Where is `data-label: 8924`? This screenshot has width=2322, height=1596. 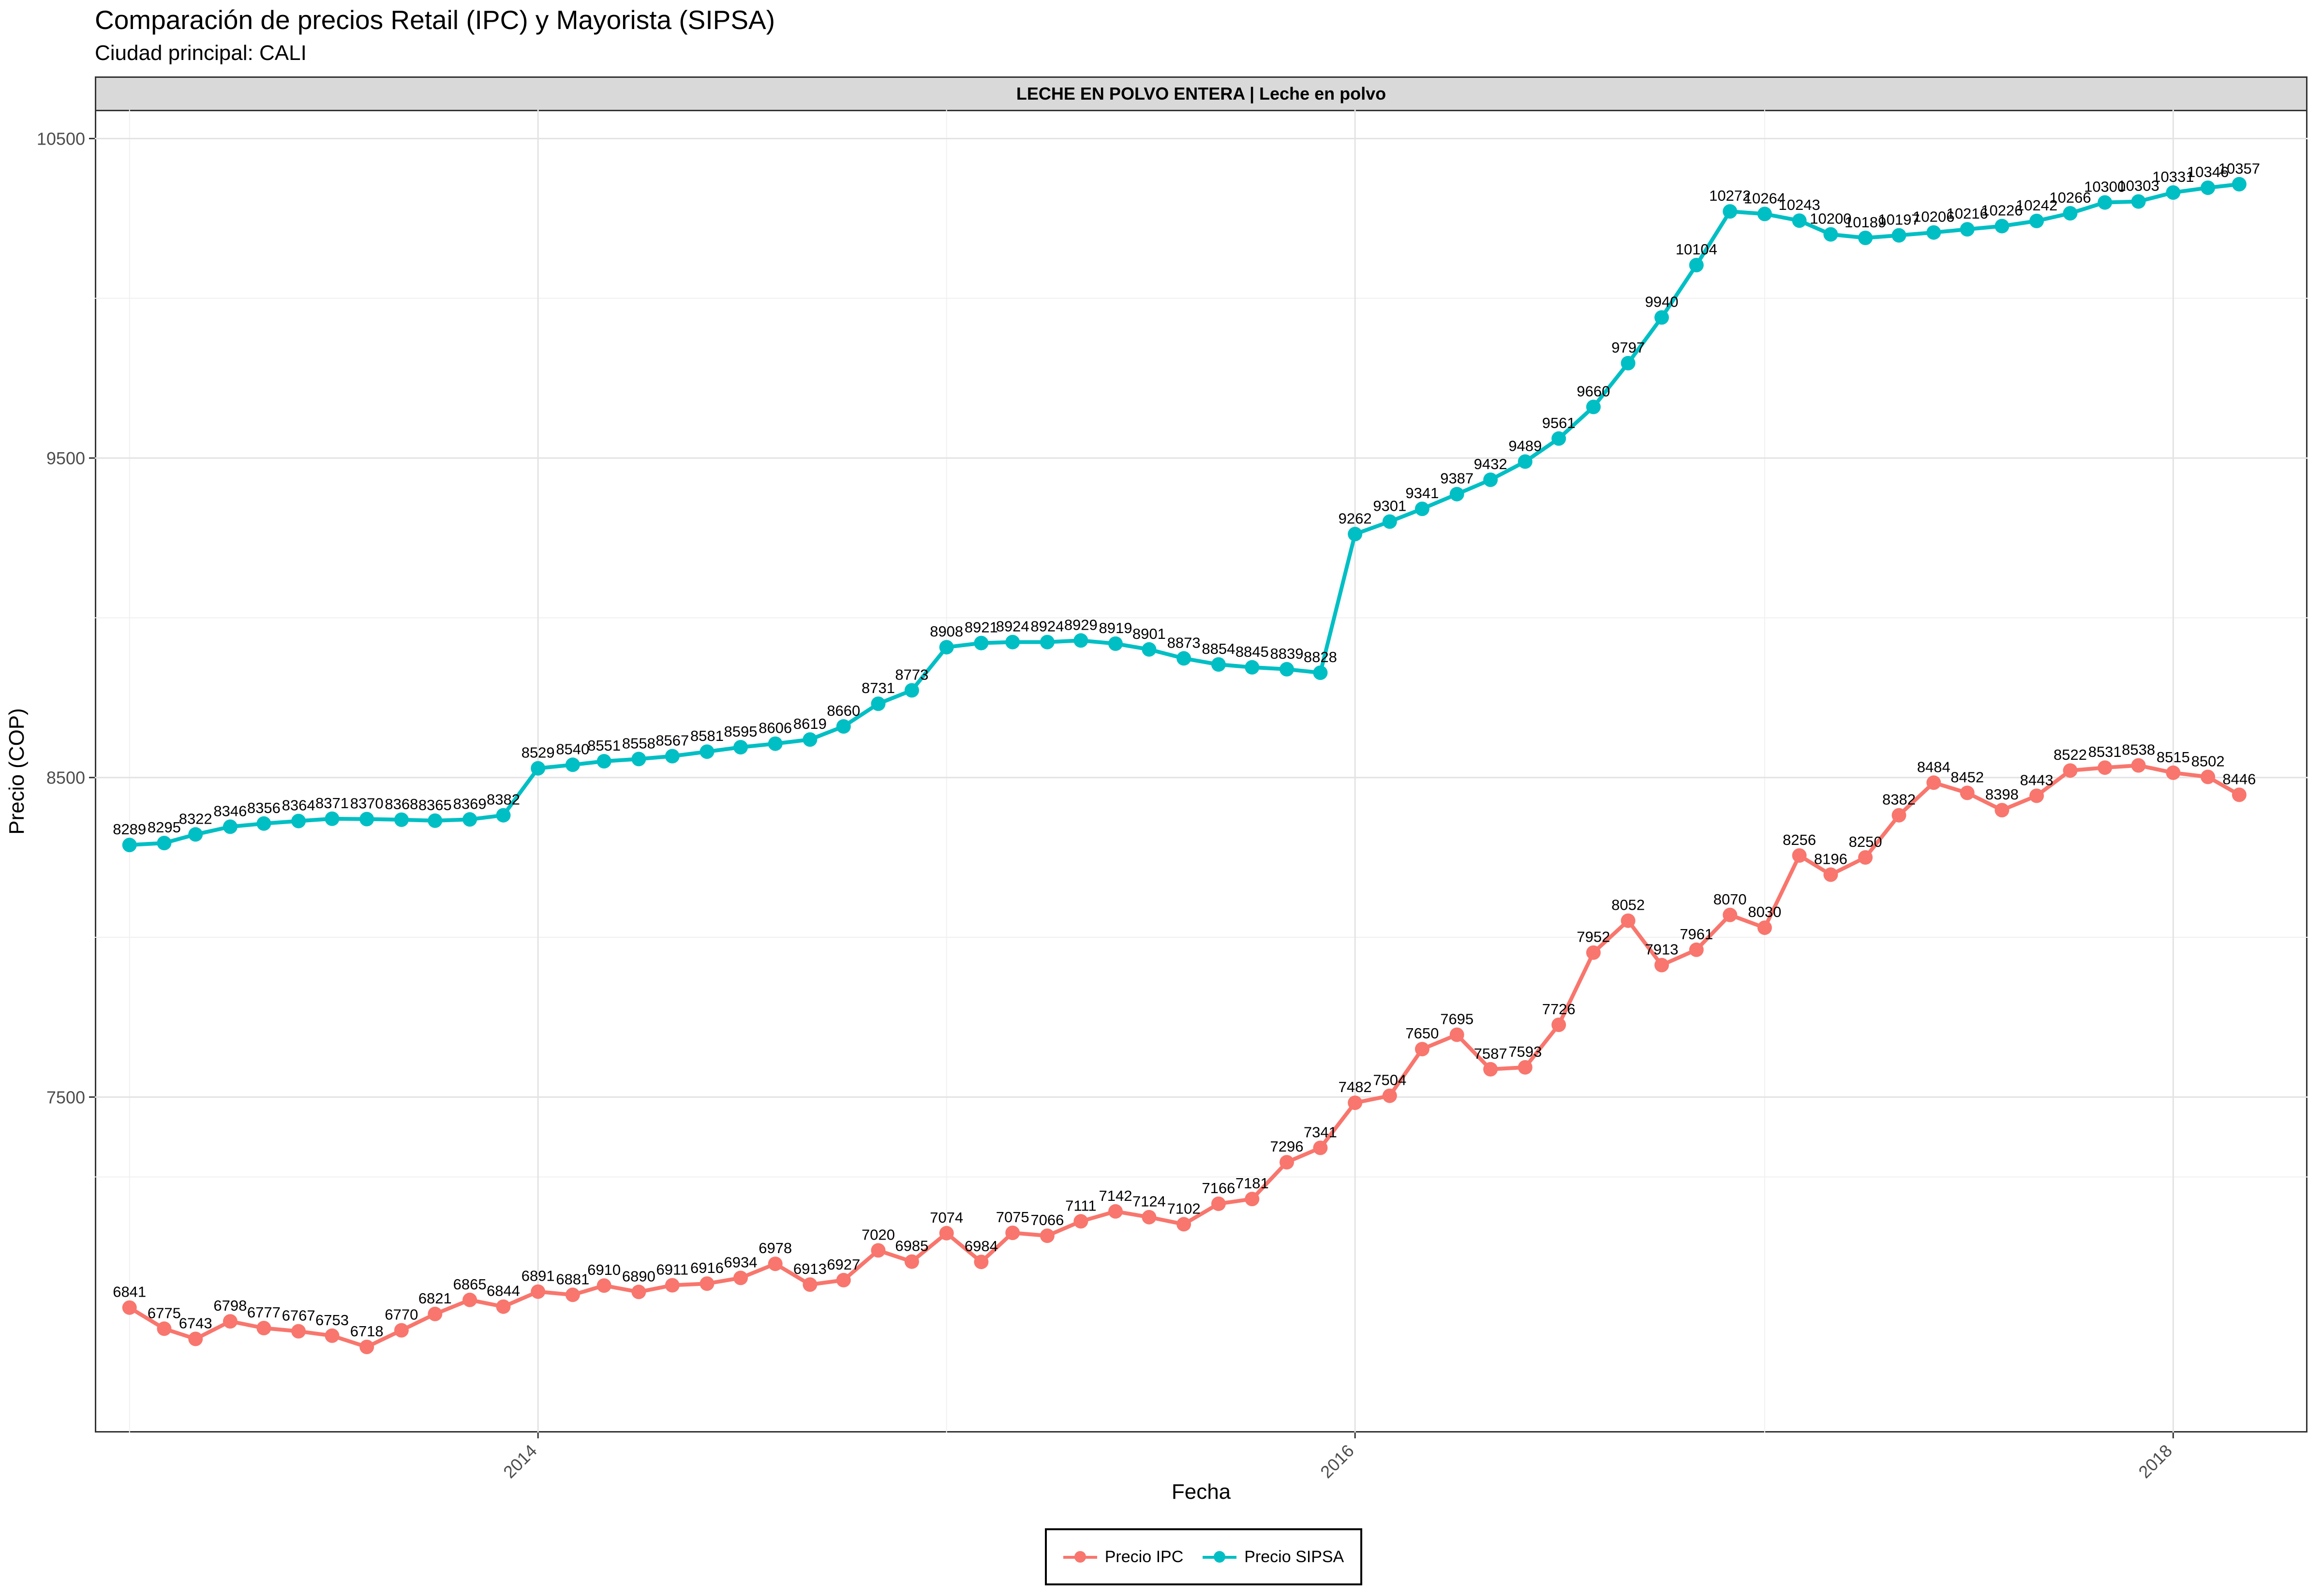
data-label: 8924 is located at coordinates (1012, 626).